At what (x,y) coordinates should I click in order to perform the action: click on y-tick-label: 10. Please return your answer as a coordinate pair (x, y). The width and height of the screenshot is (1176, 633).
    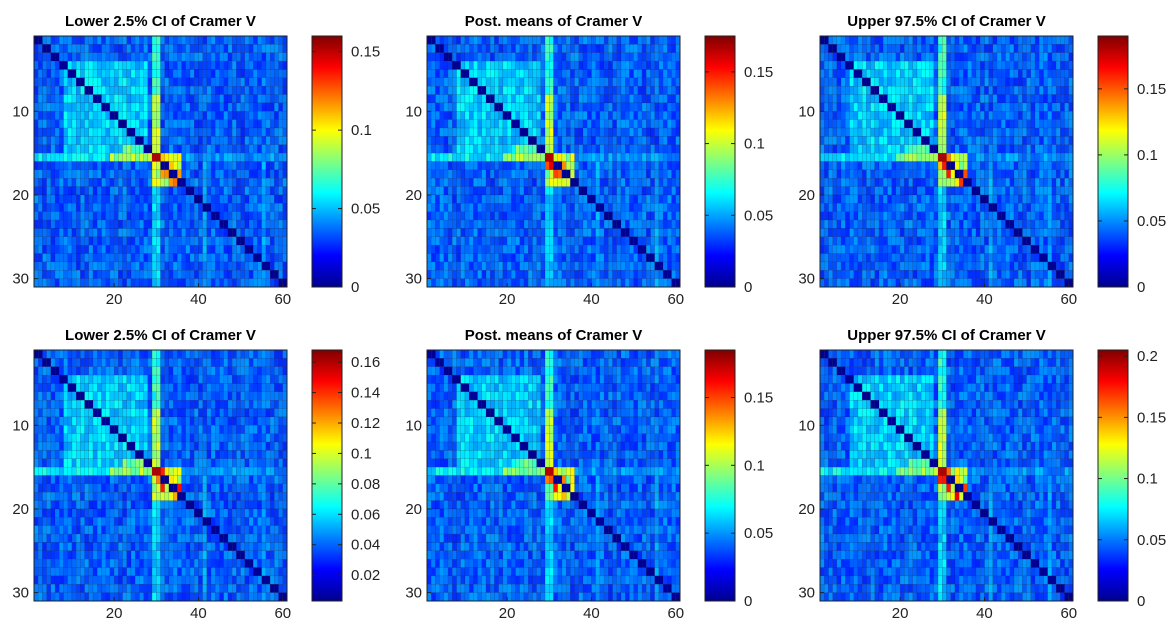
    Looking at the image, I should click on (20, 111).